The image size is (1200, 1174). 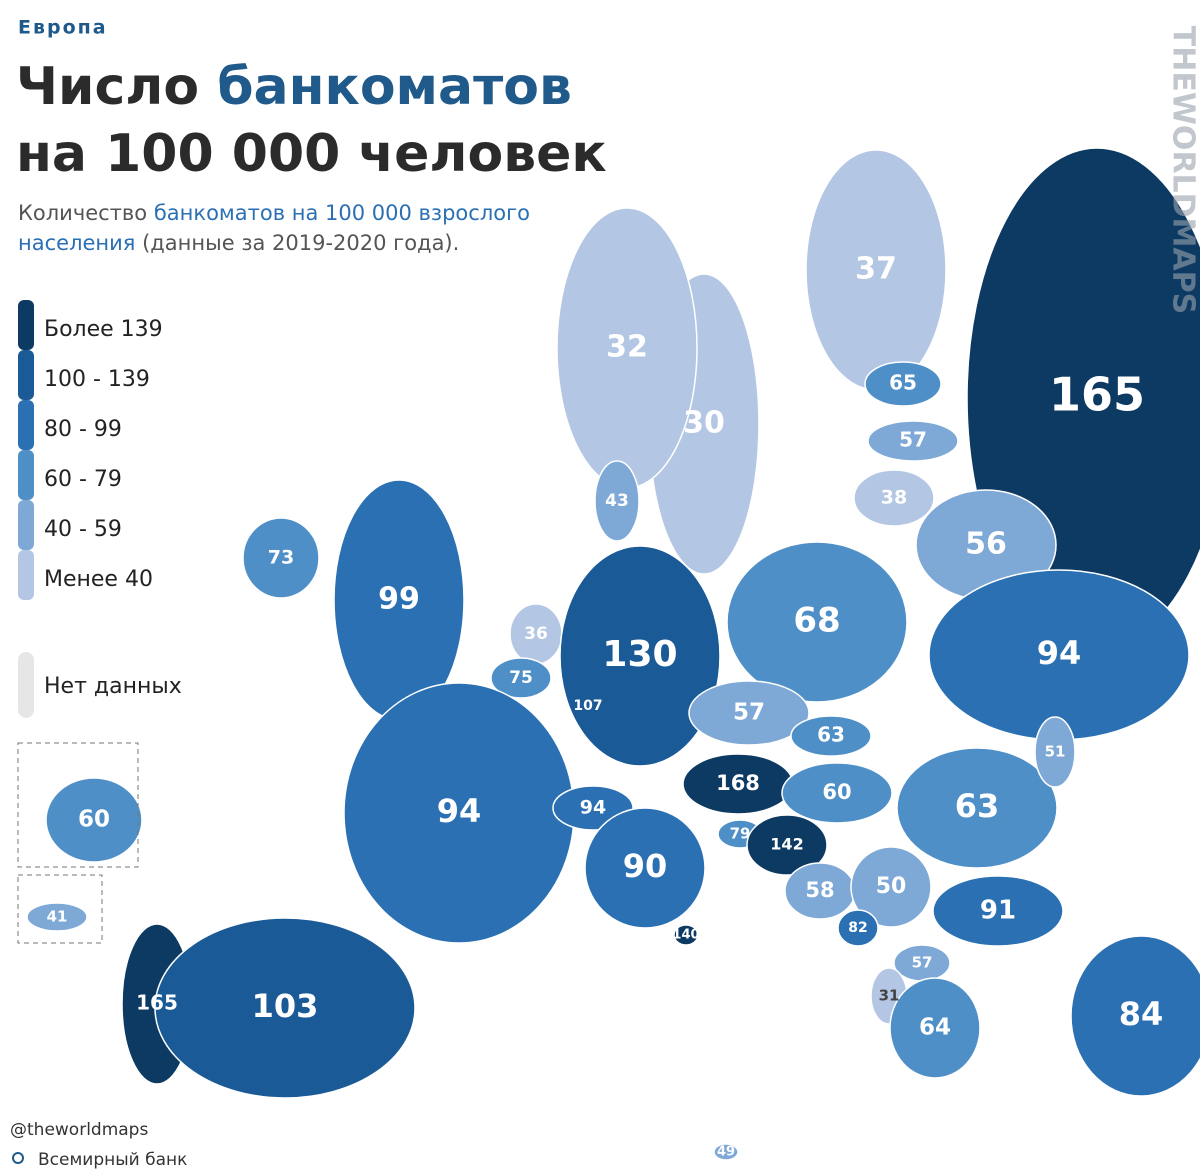 I want to click on country-value-label: 49, so click(x=726, y=1152).